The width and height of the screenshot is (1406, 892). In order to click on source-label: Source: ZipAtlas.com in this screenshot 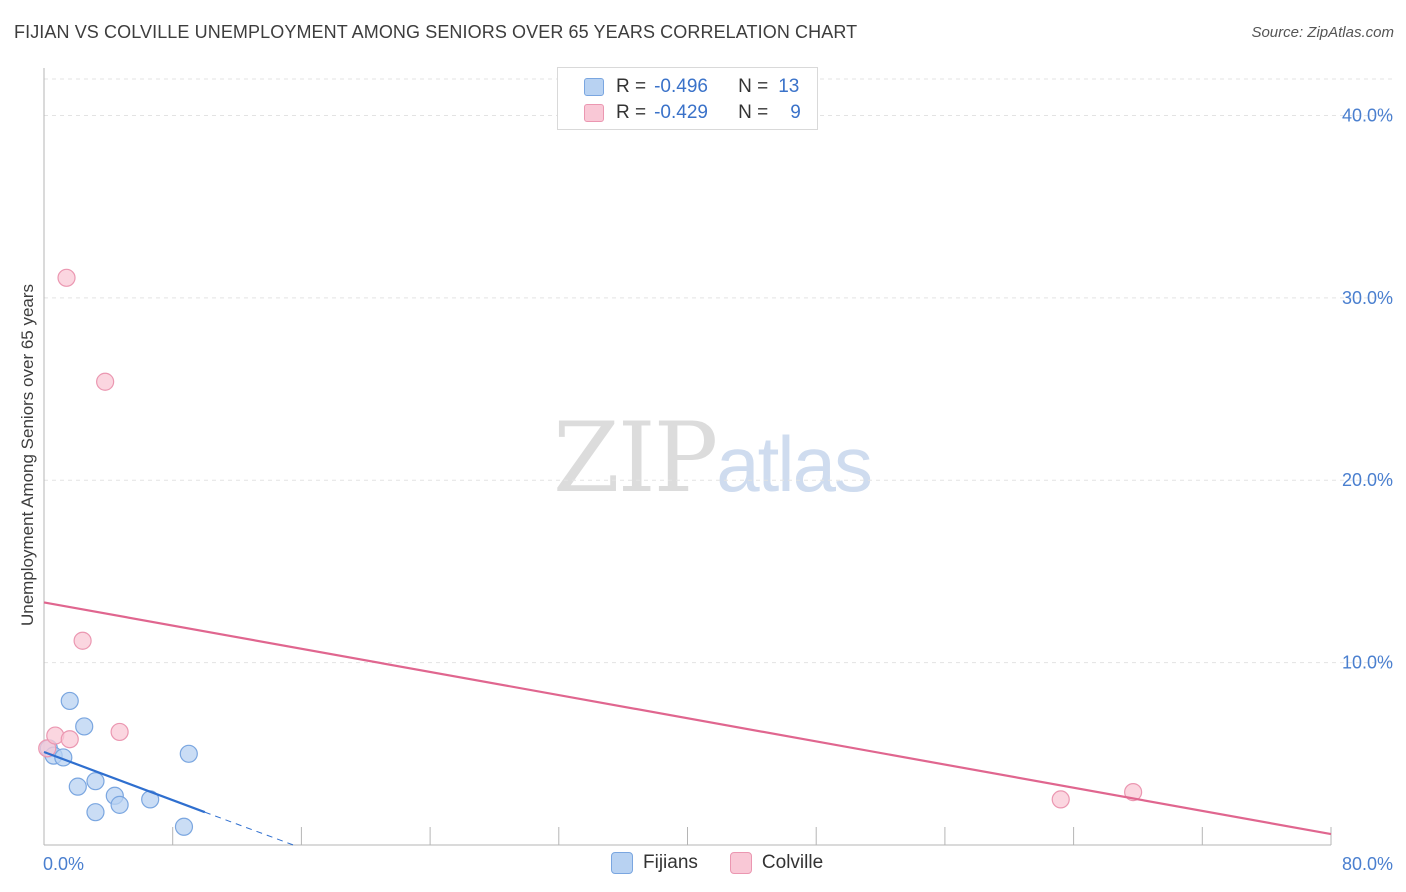, I will do `click(1322, 32)`.